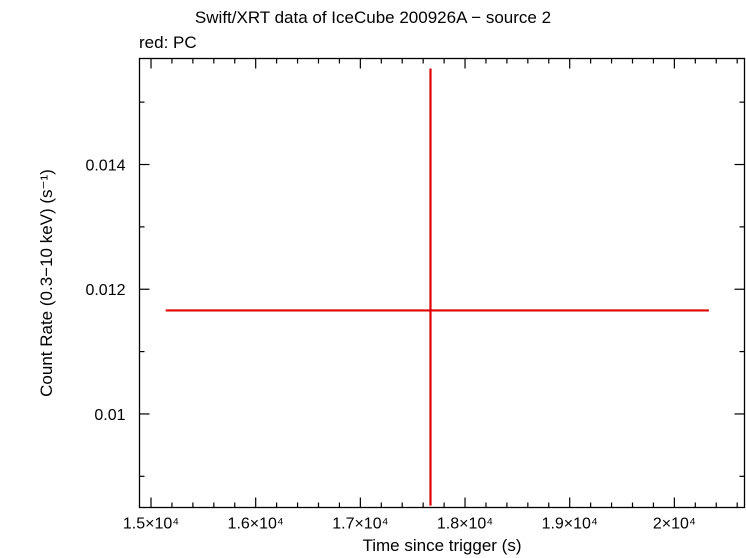 The width and height of the screenshot is (746, 558). What do you see at coordinates (109, 415) in the screenshot?
I see `y-tick-label: 0.01` at bounding box center [109, 415].